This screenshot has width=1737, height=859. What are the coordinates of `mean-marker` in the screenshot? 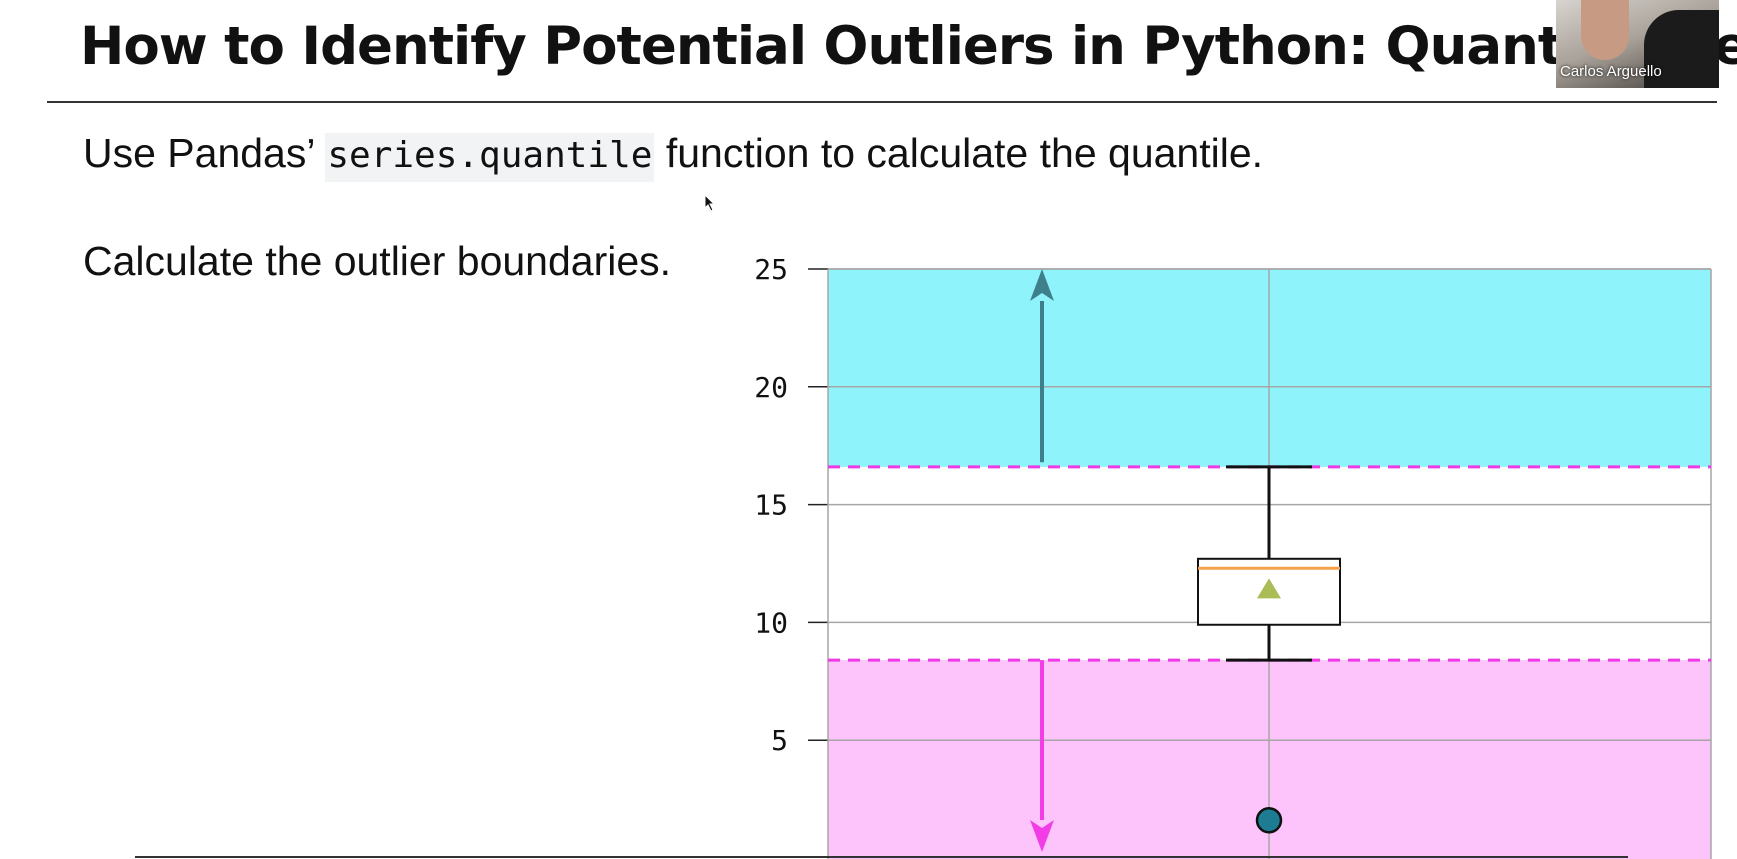 It's located at (1269, 588).